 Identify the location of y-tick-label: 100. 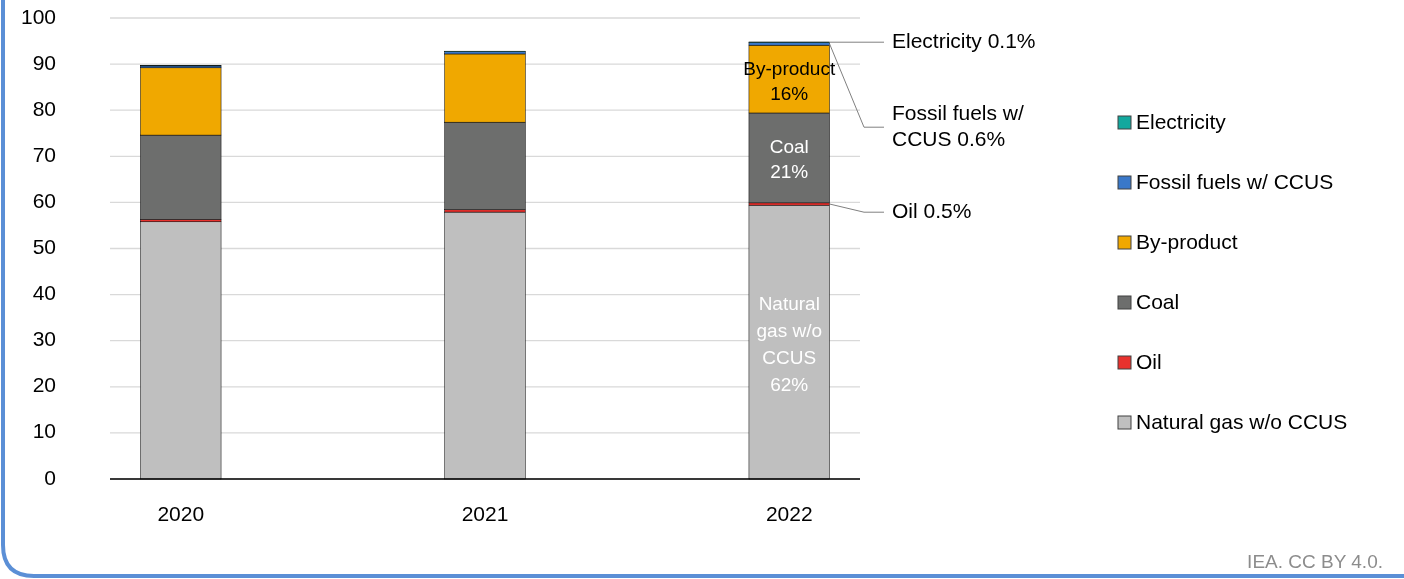
(38, 16).